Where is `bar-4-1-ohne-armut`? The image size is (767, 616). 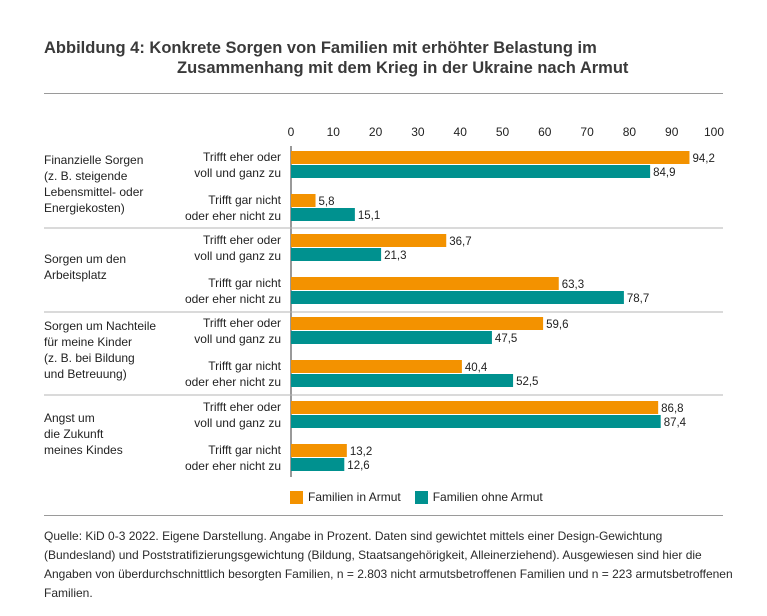 bar-4-1-ohne-armut is located at coordinates (476, 421).